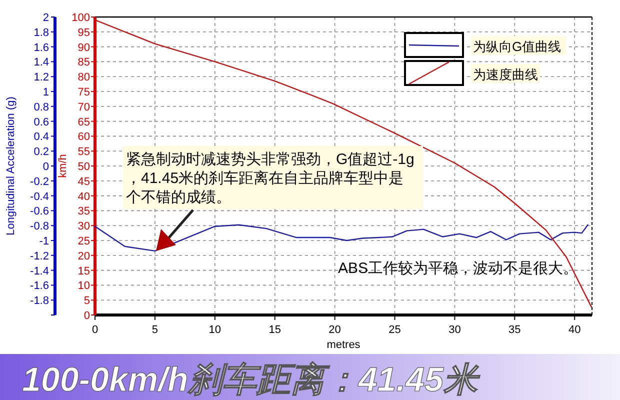  What do you see at coordinates (394, 330) in the screenshot?
I see `x-tick-label: 25` at bounding box center [394, 330].